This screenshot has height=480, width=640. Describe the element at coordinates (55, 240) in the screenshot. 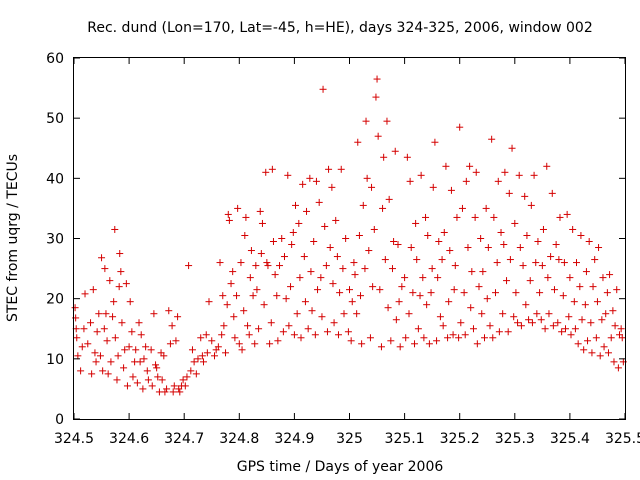

I see `y-tick-label: 30` at that location.